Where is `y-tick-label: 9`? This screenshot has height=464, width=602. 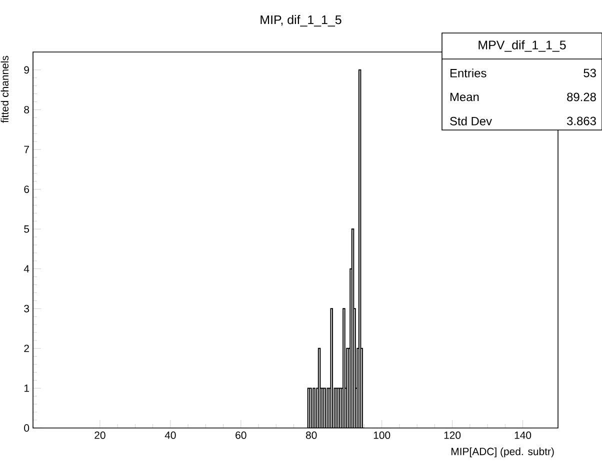
y-tick-label: 9 is located at coordinates (26, 70).